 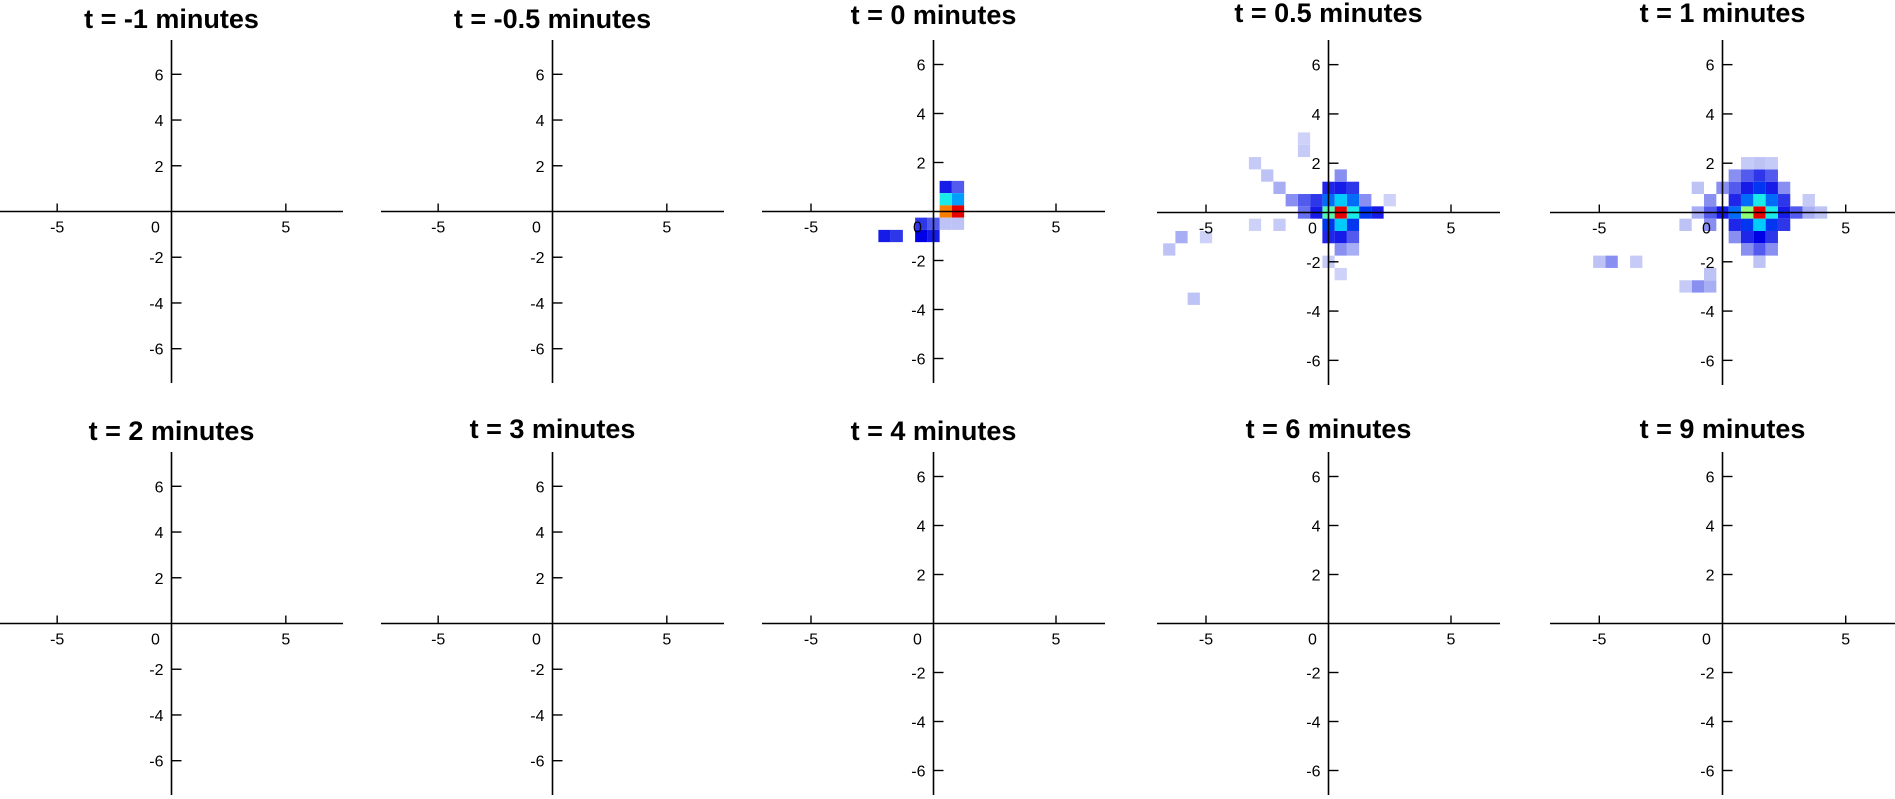 What do you see at coordinates (1328, 192) in the screenshot?
I see `panel-4: t = 0.5 minutes -5 0 5 -6 -4 -2 2 4 6` at bounding box center [1328, 192].